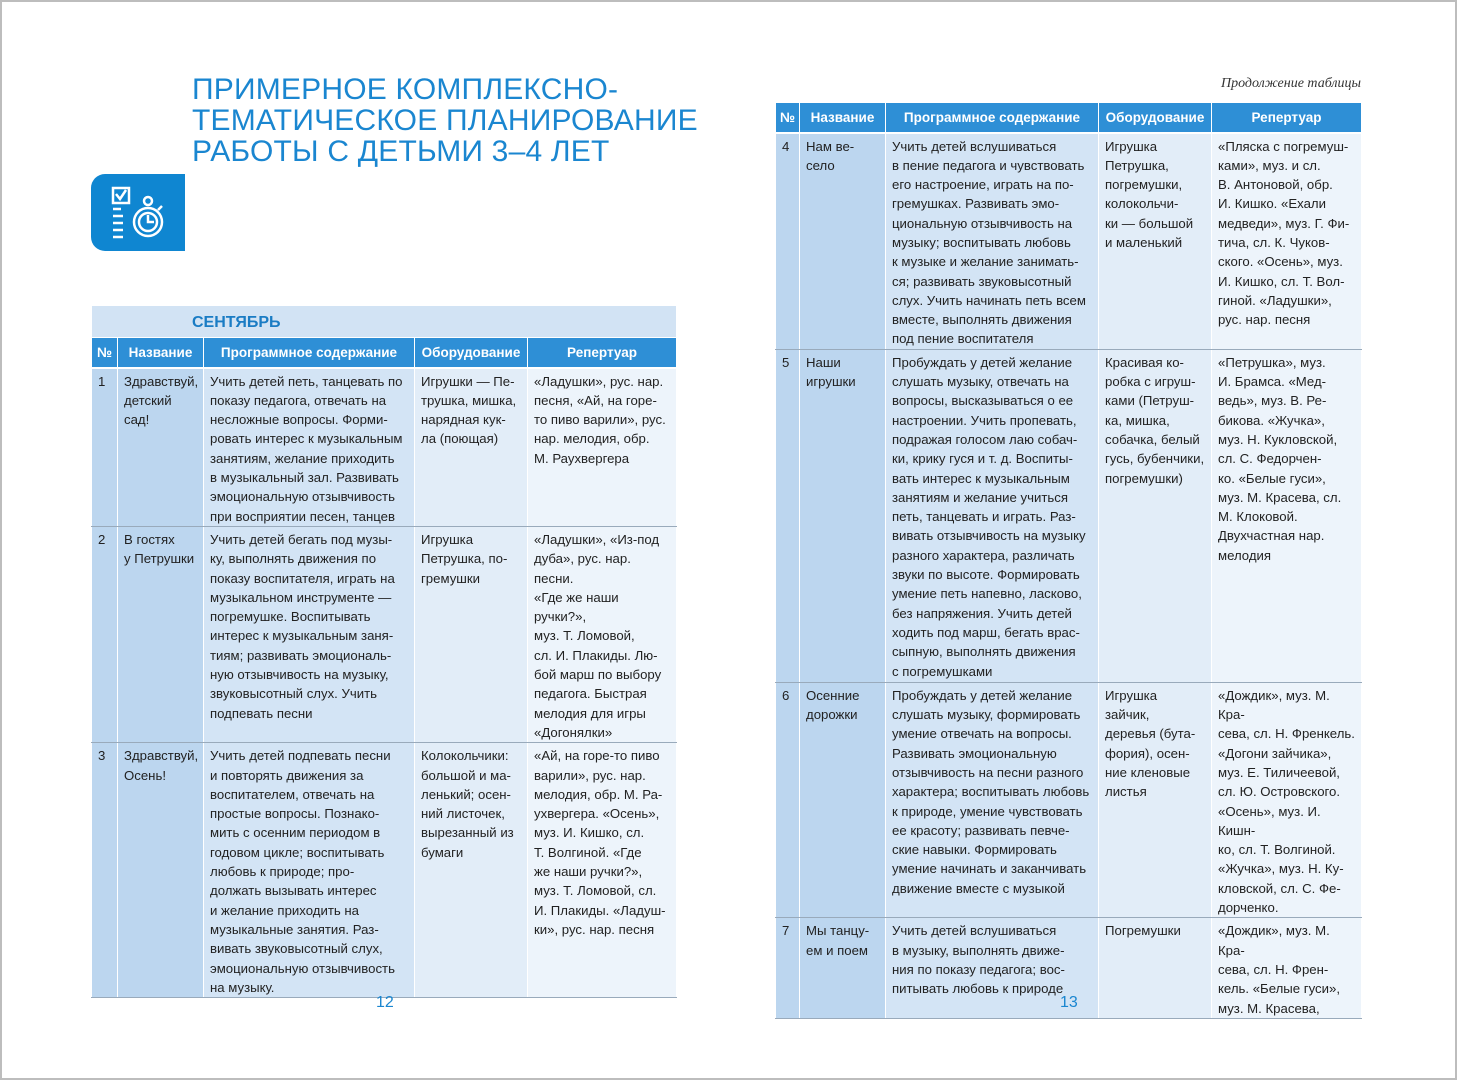  Describe the element at coordinates (787, 241) in the screenshot. I see `row-number: 4` at that location.